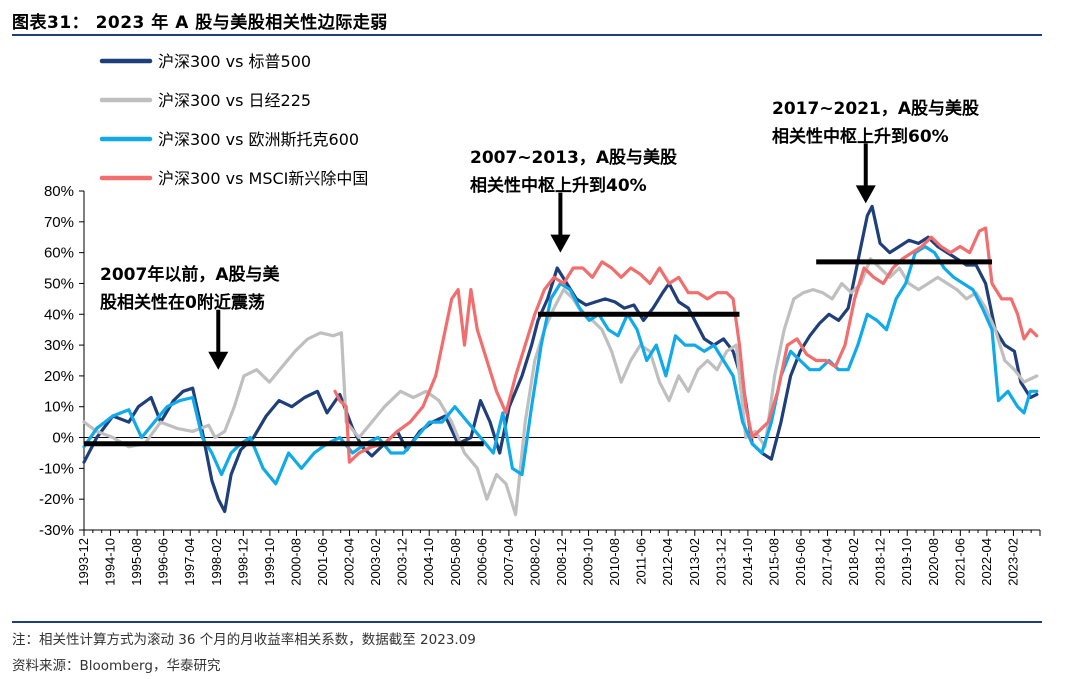  Describe the element at coordinates (747, 562) in the screenshot. I see `x-tick-label: 2014-10` at that location.